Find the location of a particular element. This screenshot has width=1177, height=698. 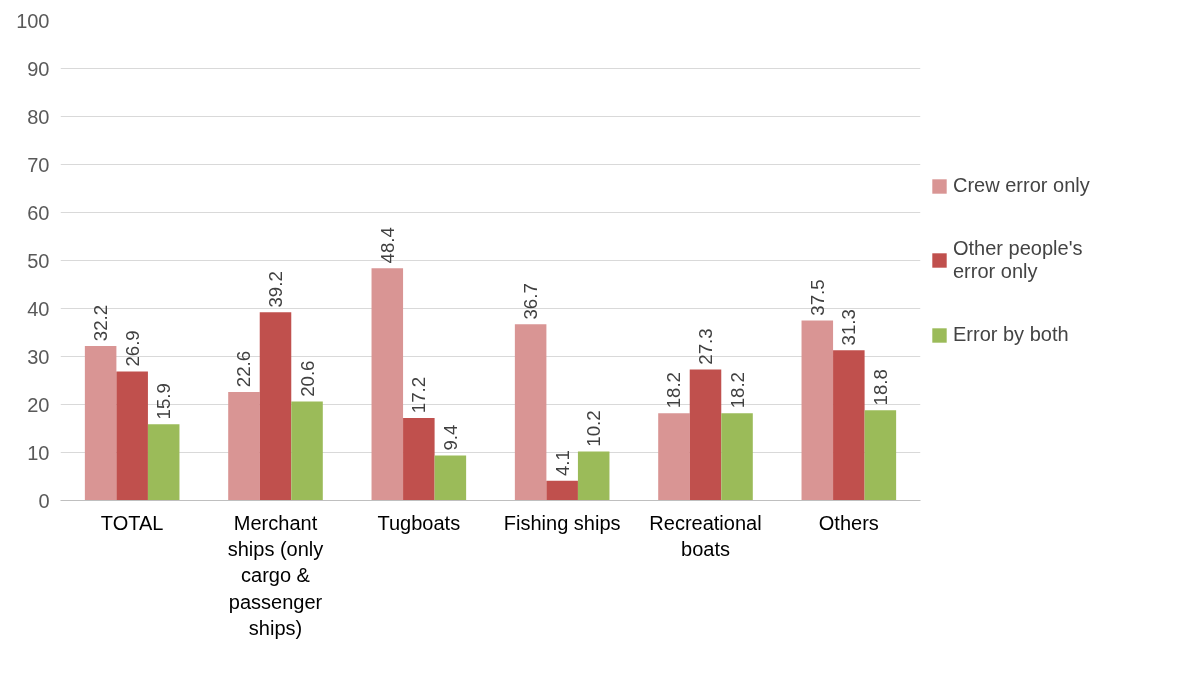

data-label: 20.6 is located at coordinates (307, 378).